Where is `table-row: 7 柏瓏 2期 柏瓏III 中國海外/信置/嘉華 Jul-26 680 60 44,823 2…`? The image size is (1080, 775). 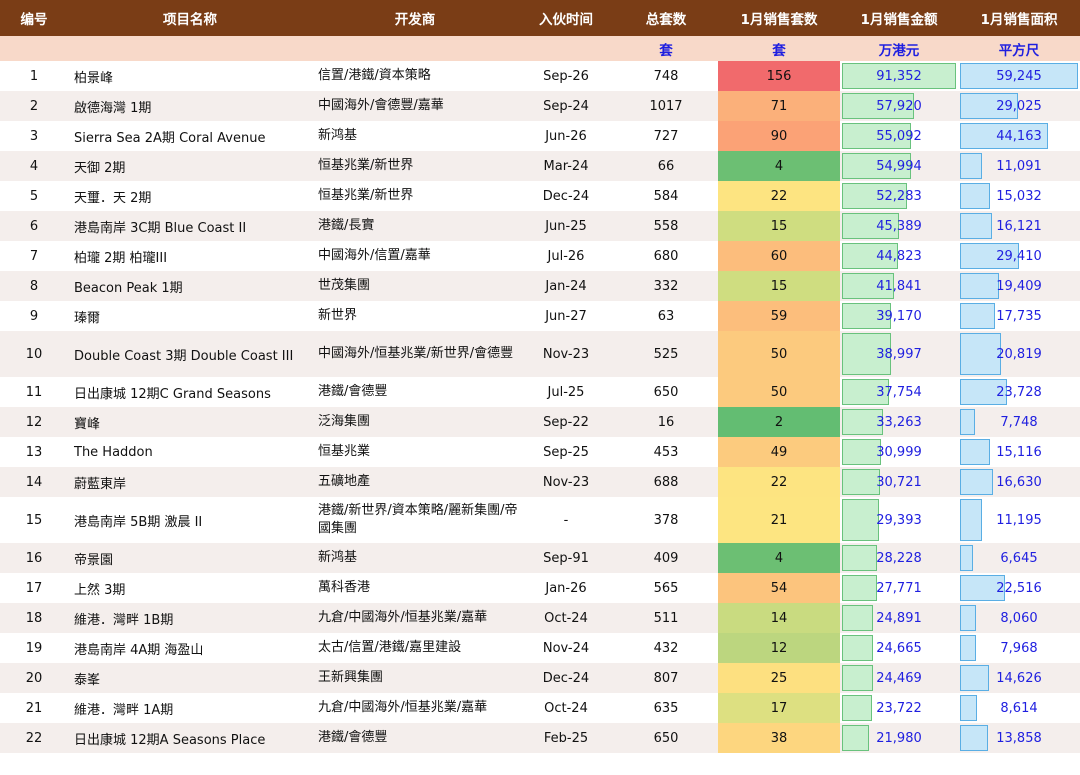 table-row: 7 柏瓏 2期 柏瓏III 中國海外/信置/嘉華 Jul-26 680 60 44,823 2… is located at coordinates (540, 256).